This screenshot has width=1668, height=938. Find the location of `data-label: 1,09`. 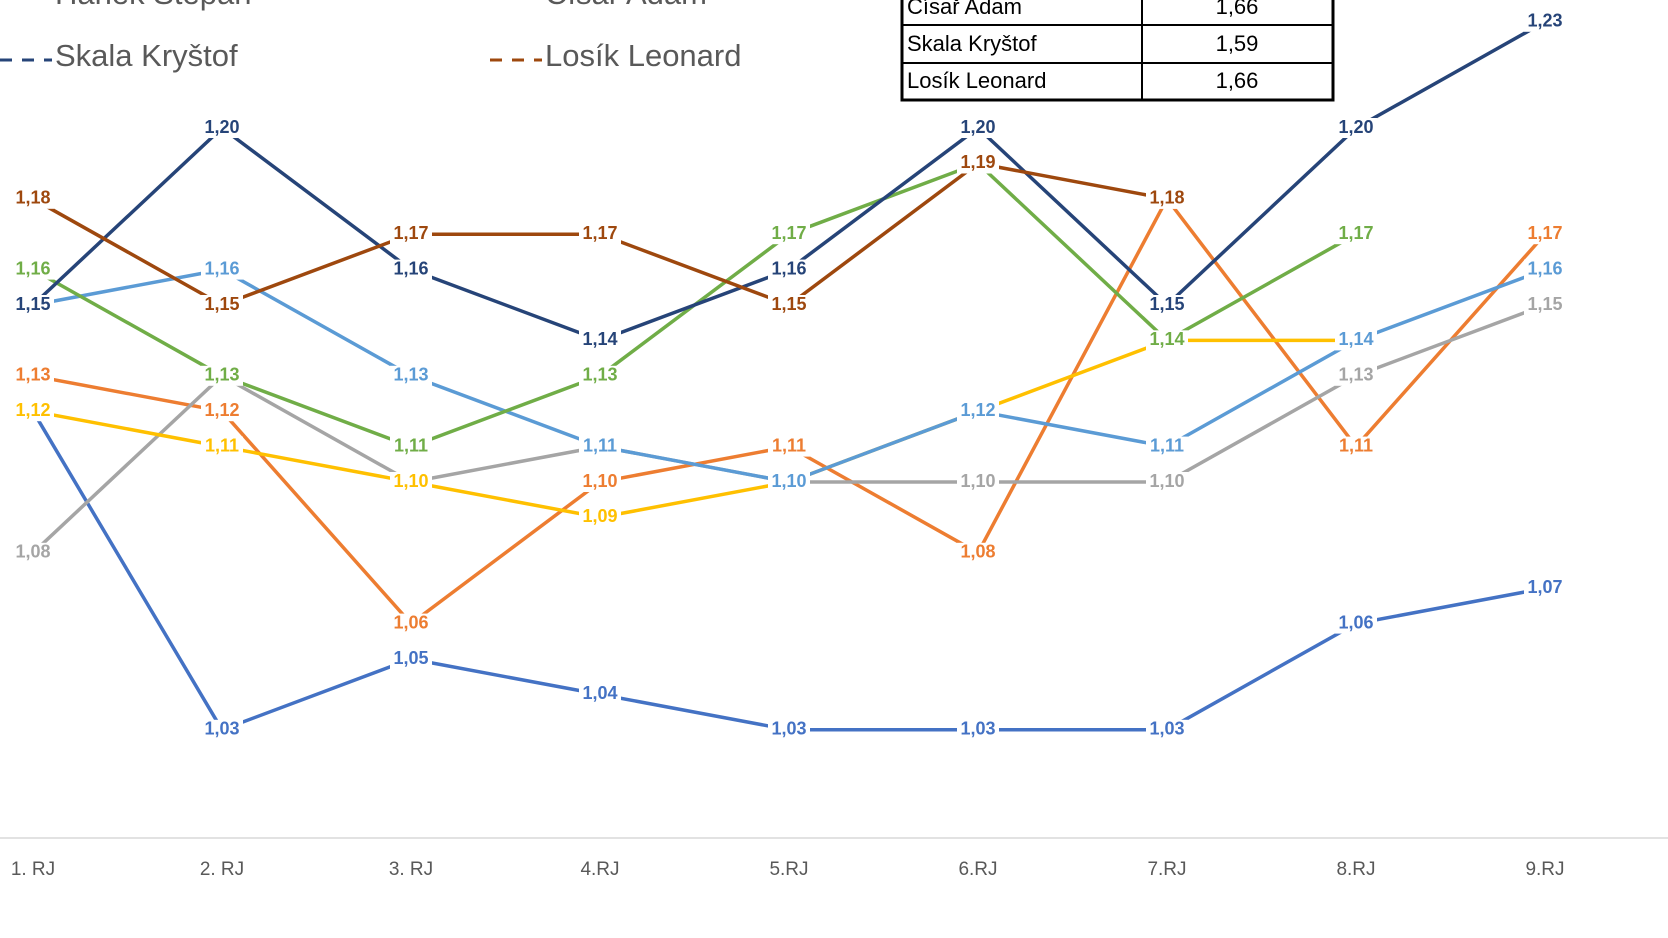

data-label: 1,09 is located at coordinates (599, 516).